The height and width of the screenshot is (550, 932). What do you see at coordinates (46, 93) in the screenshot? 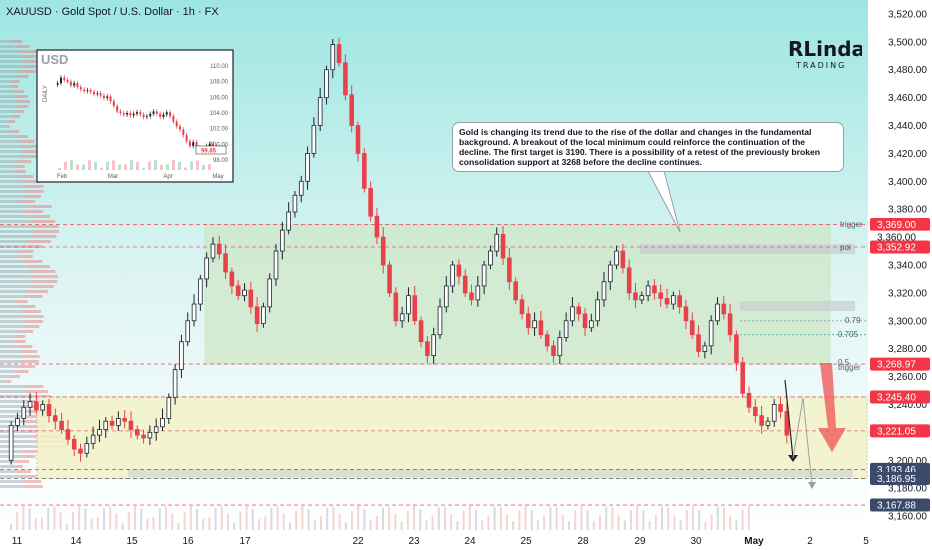
I see `inset-side-label: DAILY` at bounding box center [46, 93].